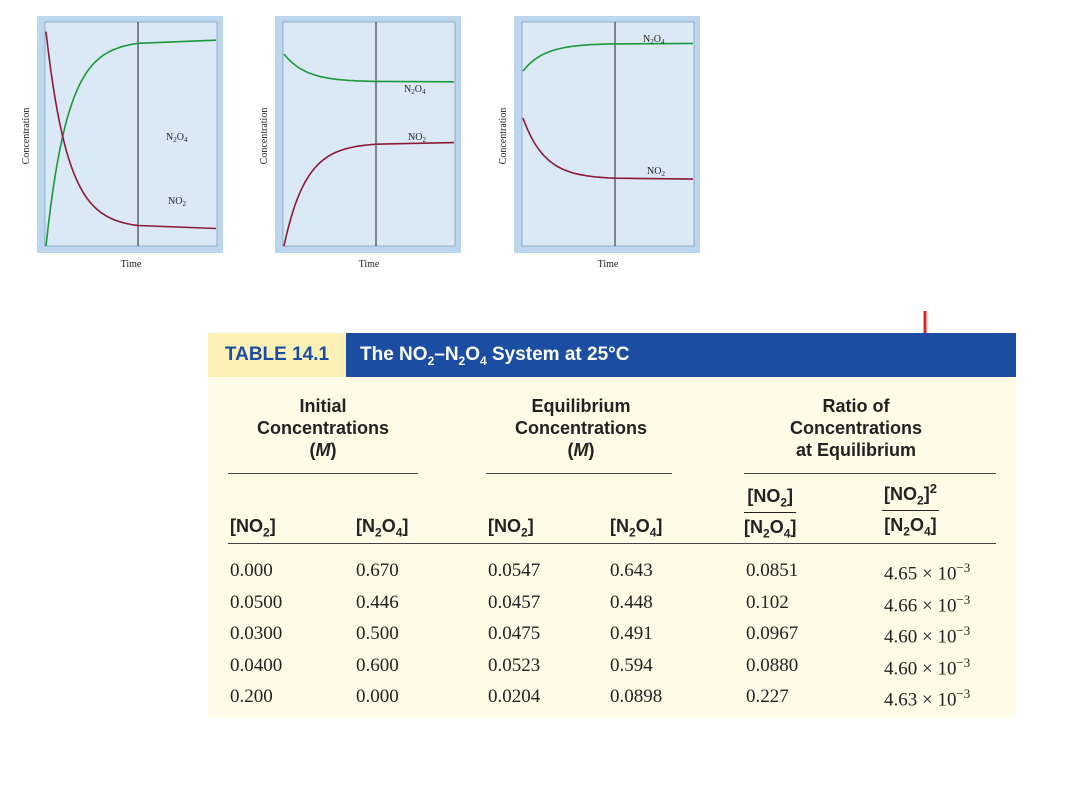 This screenshot has height=810, width=1080. I want to click on cell-no2-initial: 0.200, so click(251, 696).